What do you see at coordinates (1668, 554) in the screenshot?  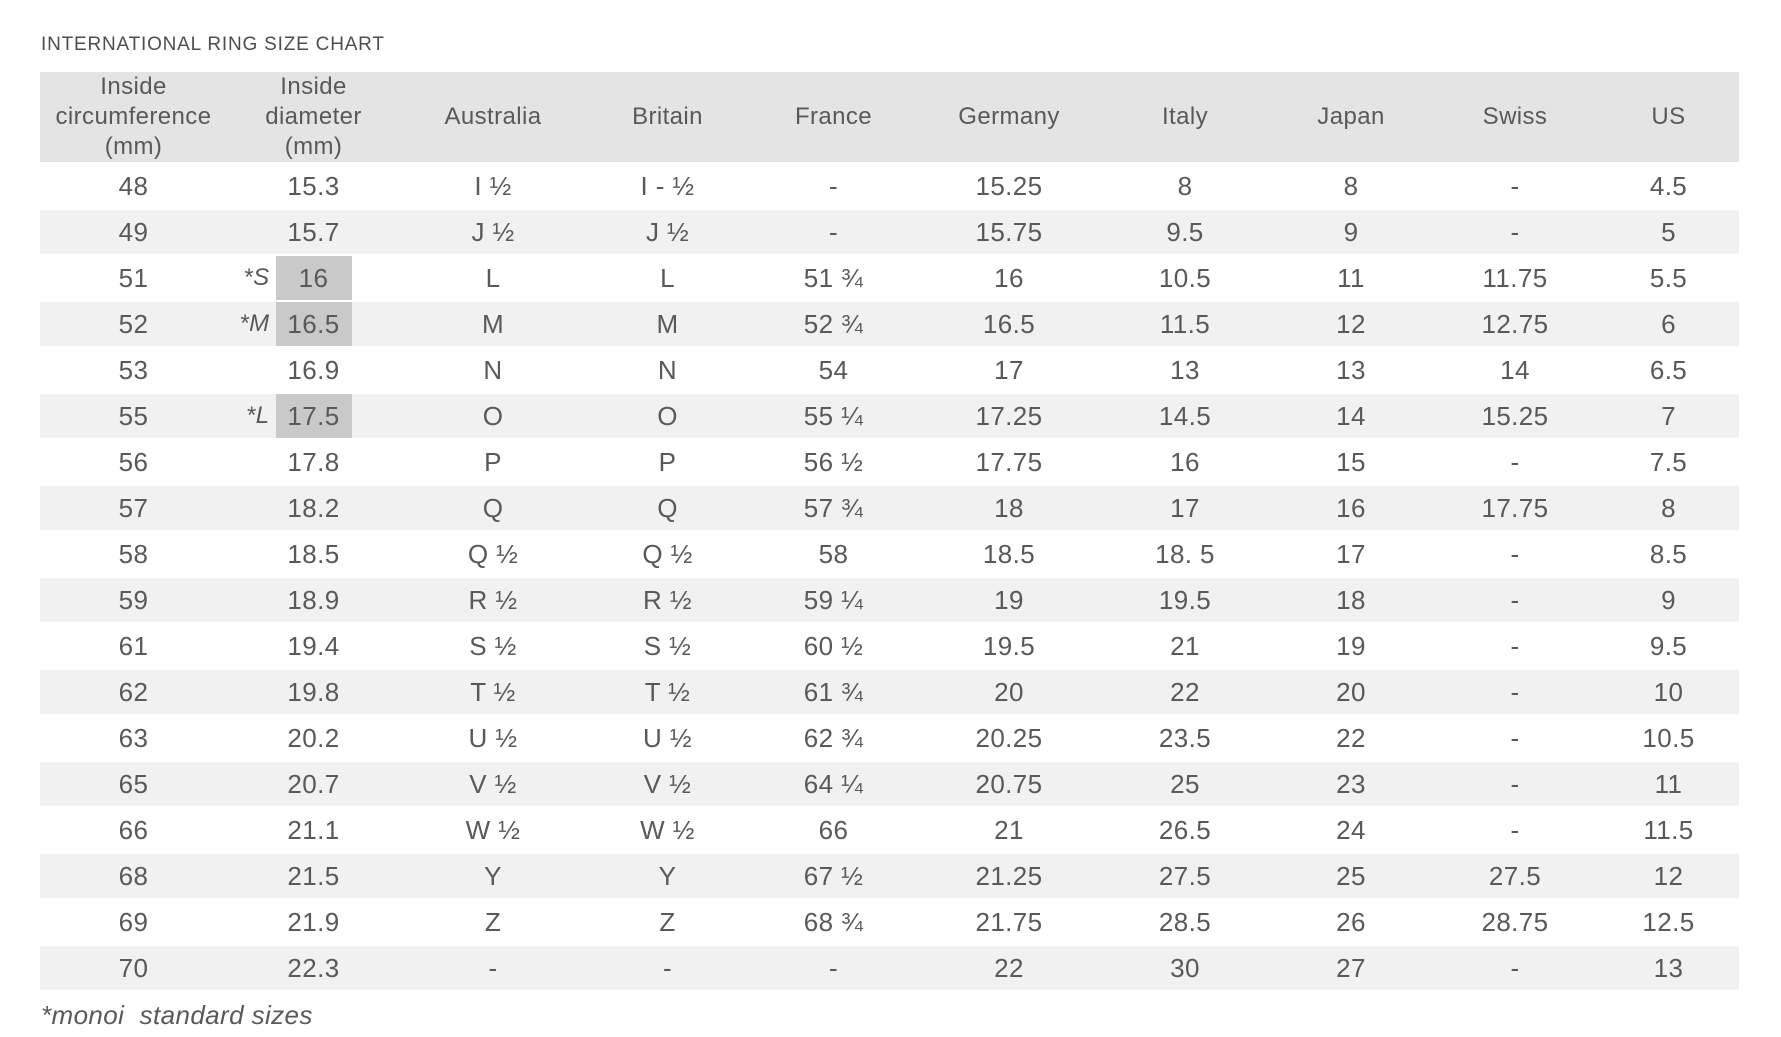 I see `cell-us: 8.5` at bounding box center [1668, 554].